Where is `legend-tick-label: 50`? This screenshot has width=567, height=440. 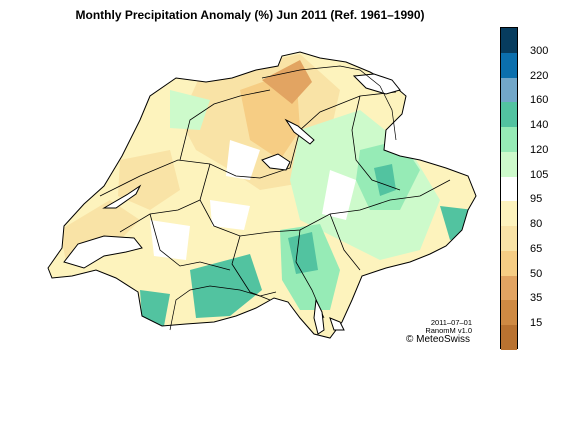
legend-tick-label: 50 is located at coordinates (536, 273).